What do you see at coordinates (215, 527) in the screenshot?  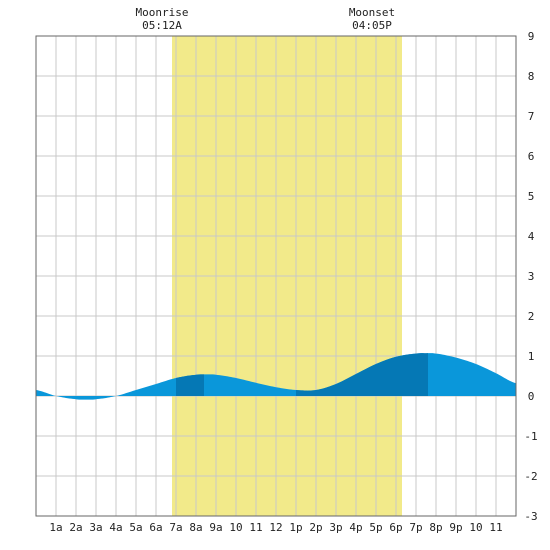 I see `x-tick-label: 9a` at bounding box center [215, 527].